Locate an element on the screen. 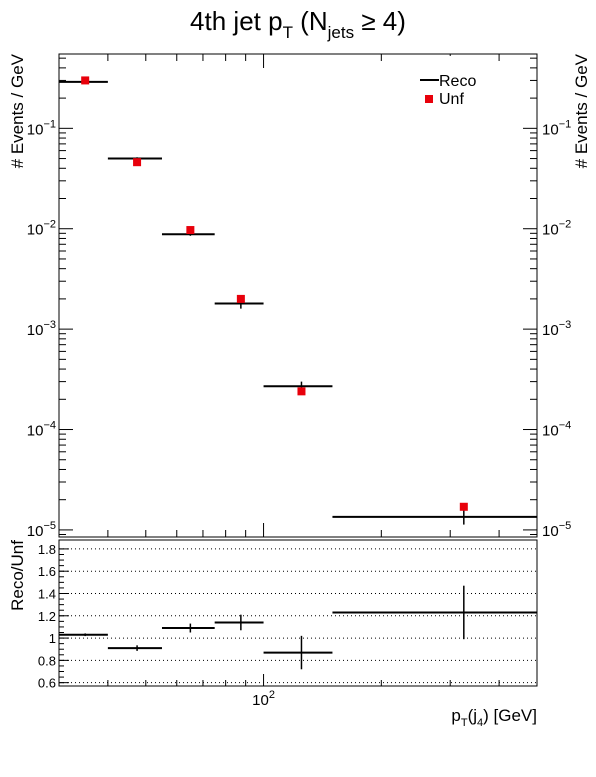 The width and height of the screenshot is (596, 777). x-tick-label: 102 is located at coordinates (263, 699).